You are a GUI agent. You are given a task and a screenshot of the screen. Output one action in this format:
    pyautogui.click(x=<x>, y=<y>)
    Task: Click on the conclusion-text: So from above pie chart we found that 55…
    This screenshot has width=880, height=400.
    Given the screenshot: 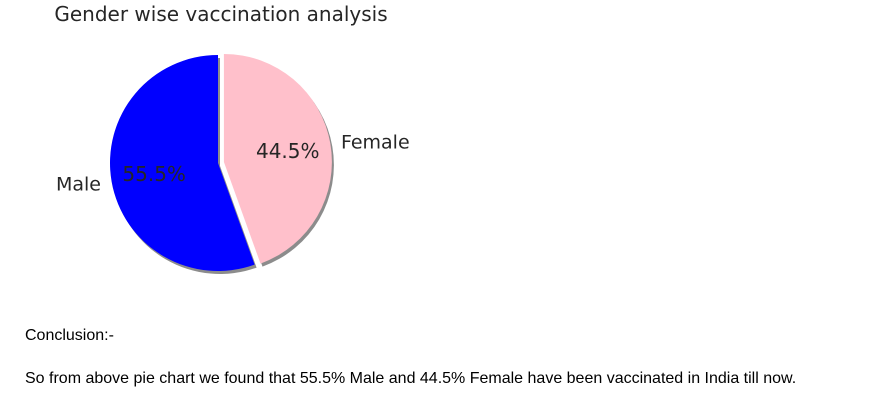 What is the action you would take?
    pyautogui.click(x=411, y=378)
    